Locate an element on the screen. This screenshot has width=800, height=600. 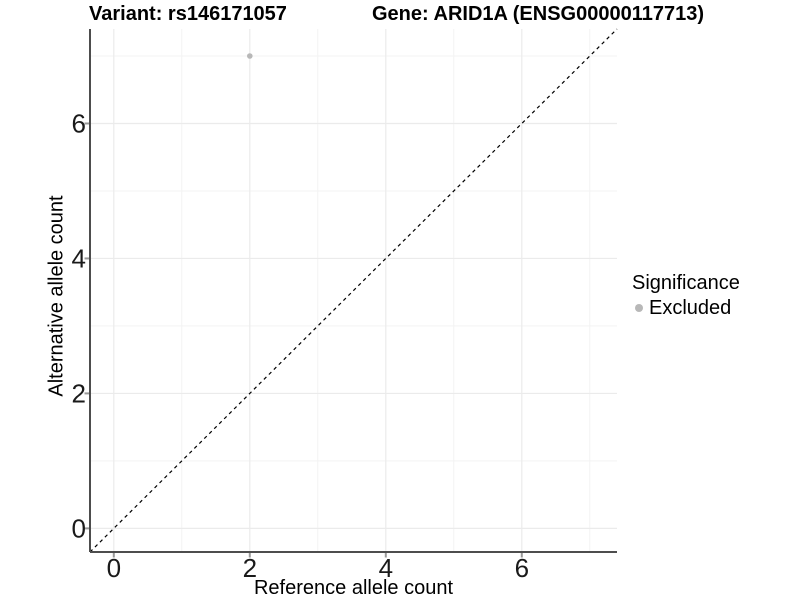
y-tick-label: 4 is located at coordinates (79, 258).